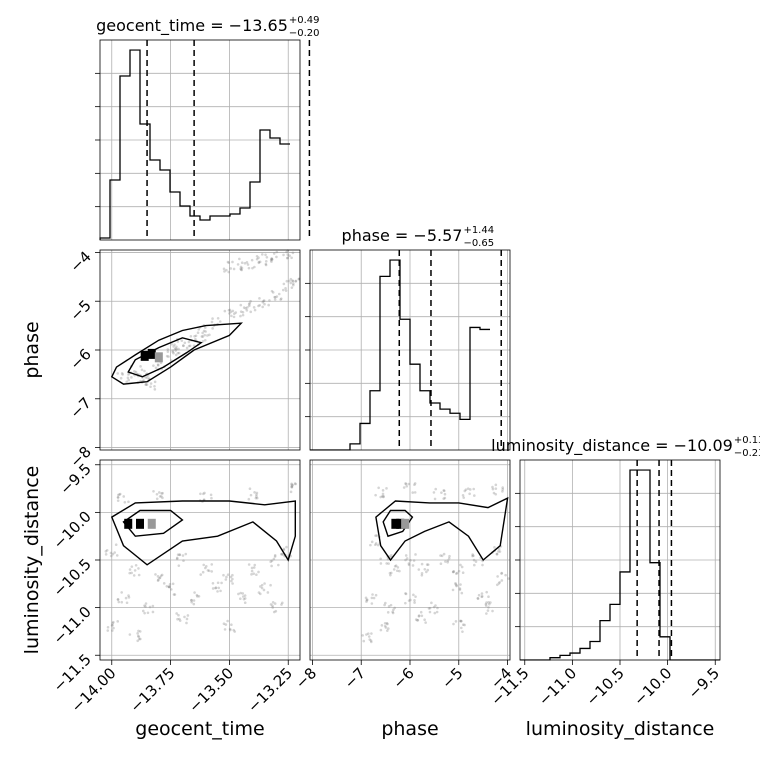 The width and height of the screenshot is (760, 760). What do you see at coordinates (747, 440) in the screenshot?
I see `title-plus-luminosity_distance: +0.13` at bounding box center [747, 440].